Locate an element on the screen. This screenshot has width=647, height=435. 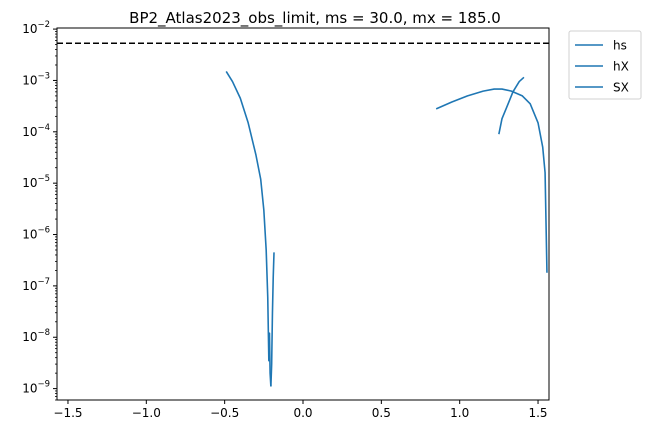
x-tick-label: 1.5 is located at coordinates (537, 413).